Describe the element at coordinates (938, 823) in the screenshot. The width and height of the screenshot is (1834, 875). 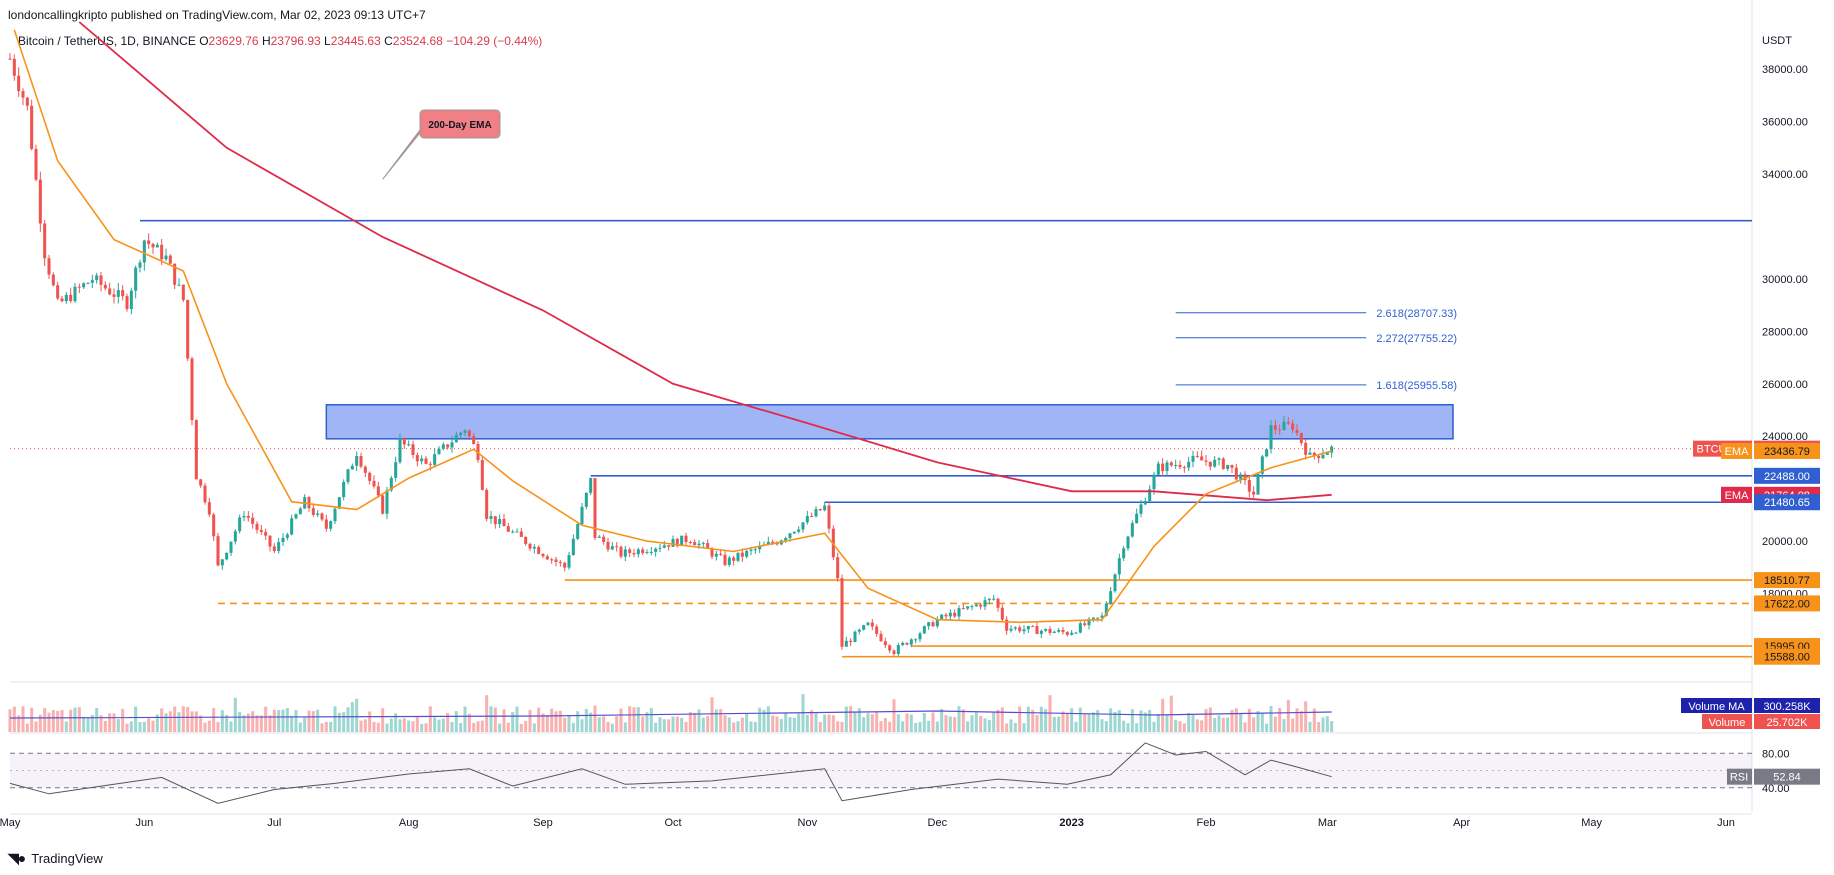
I see `x-tick-label: Dec` at that location.